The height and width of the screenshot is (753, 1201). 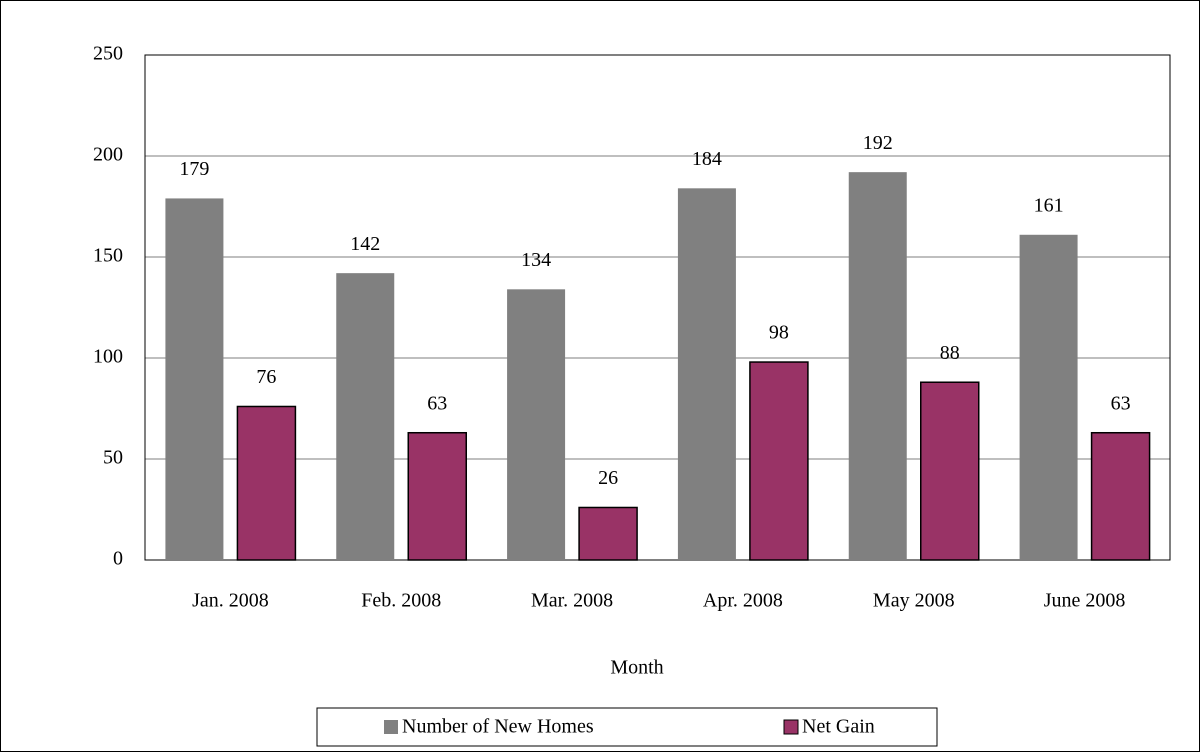 What do you see at coordinates (743, 601) in the screenshot?
I see `x-tick-label: Apr. 2008` at bounding box center [743, 601].